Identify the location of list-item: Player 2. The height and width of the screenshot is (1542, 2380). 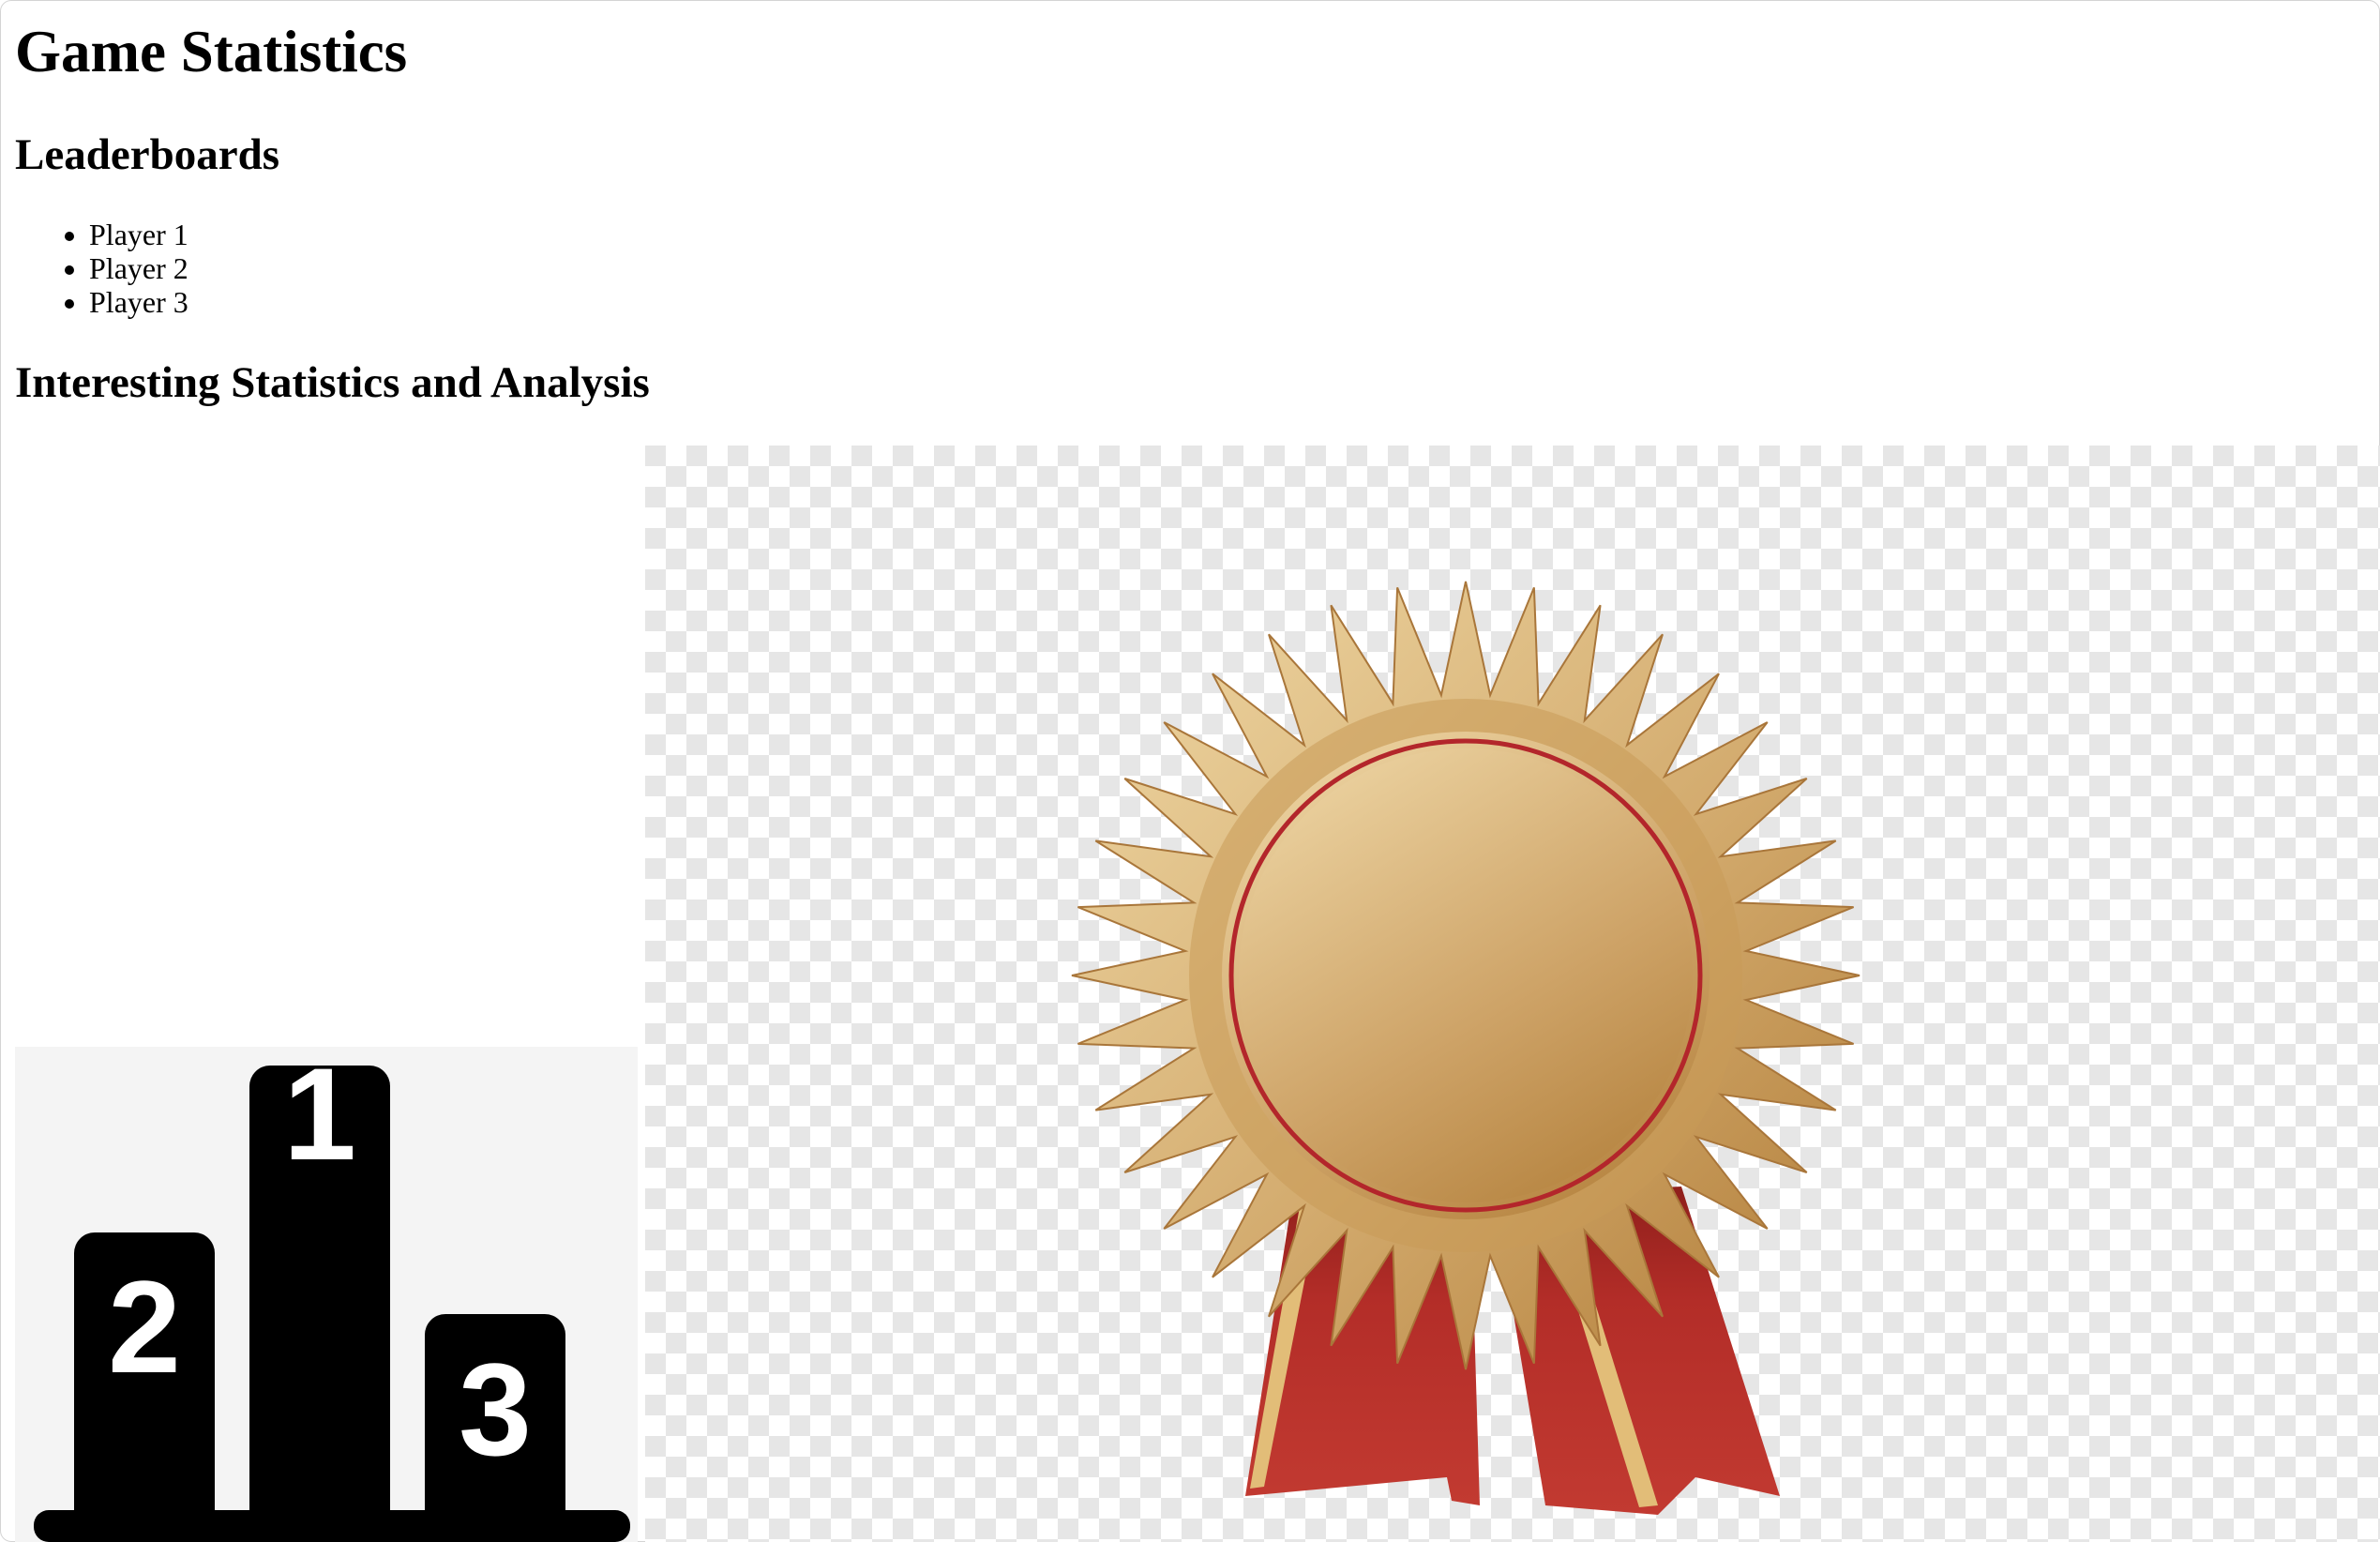
(138, 268).